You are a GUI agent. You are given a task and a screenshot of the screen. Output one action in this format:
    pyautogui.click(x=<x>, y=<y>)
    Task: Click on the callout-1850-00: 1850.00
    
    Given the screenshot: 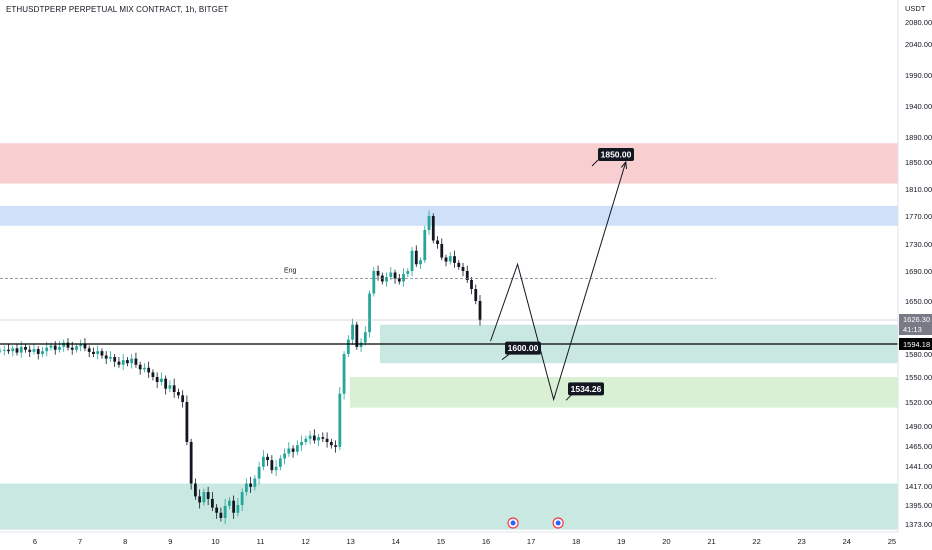 What is the action you would take?
    pyautogui.click(x=612, y=157)
    